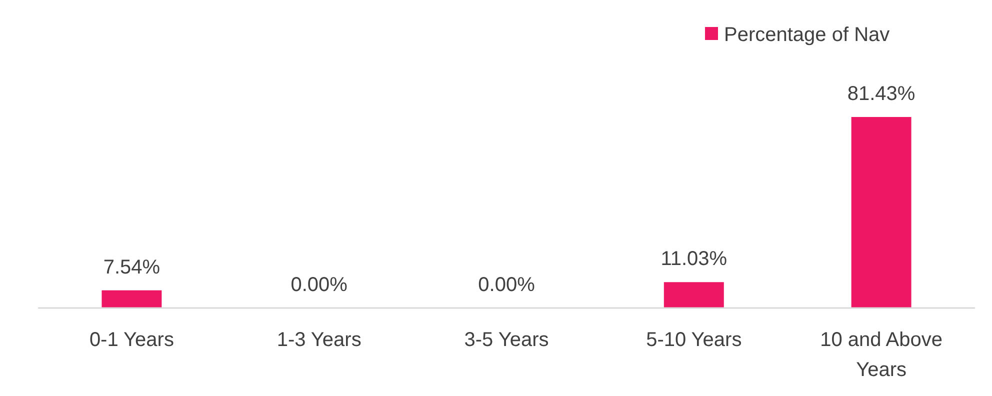  I want to click on data-label: 7.54%, so click(131, 267).